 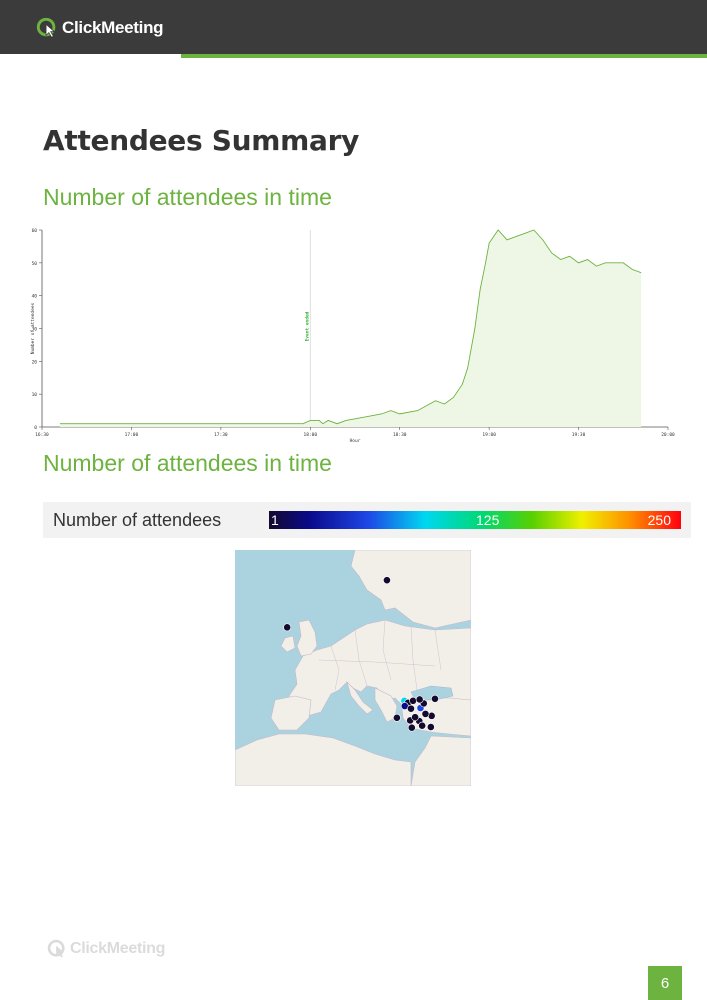 I want to click on legend-max-label: 250, so click(x=659, y=520).